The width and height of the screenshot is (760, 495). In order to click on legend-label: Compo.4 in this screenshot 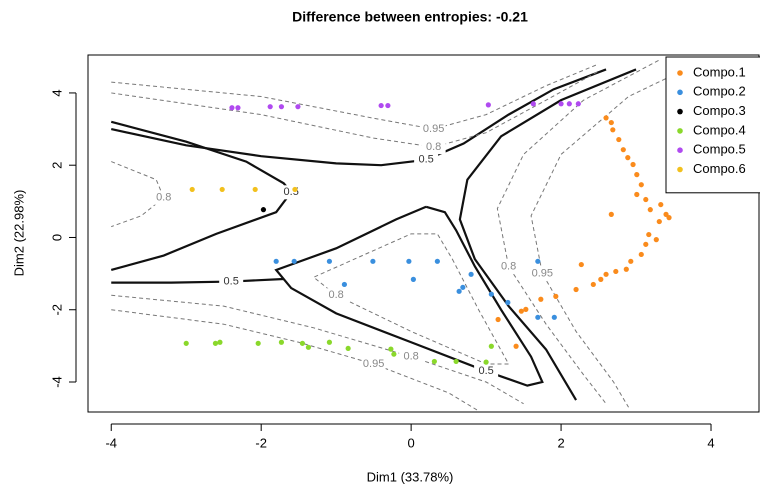, I will do `click(719, 129)`.